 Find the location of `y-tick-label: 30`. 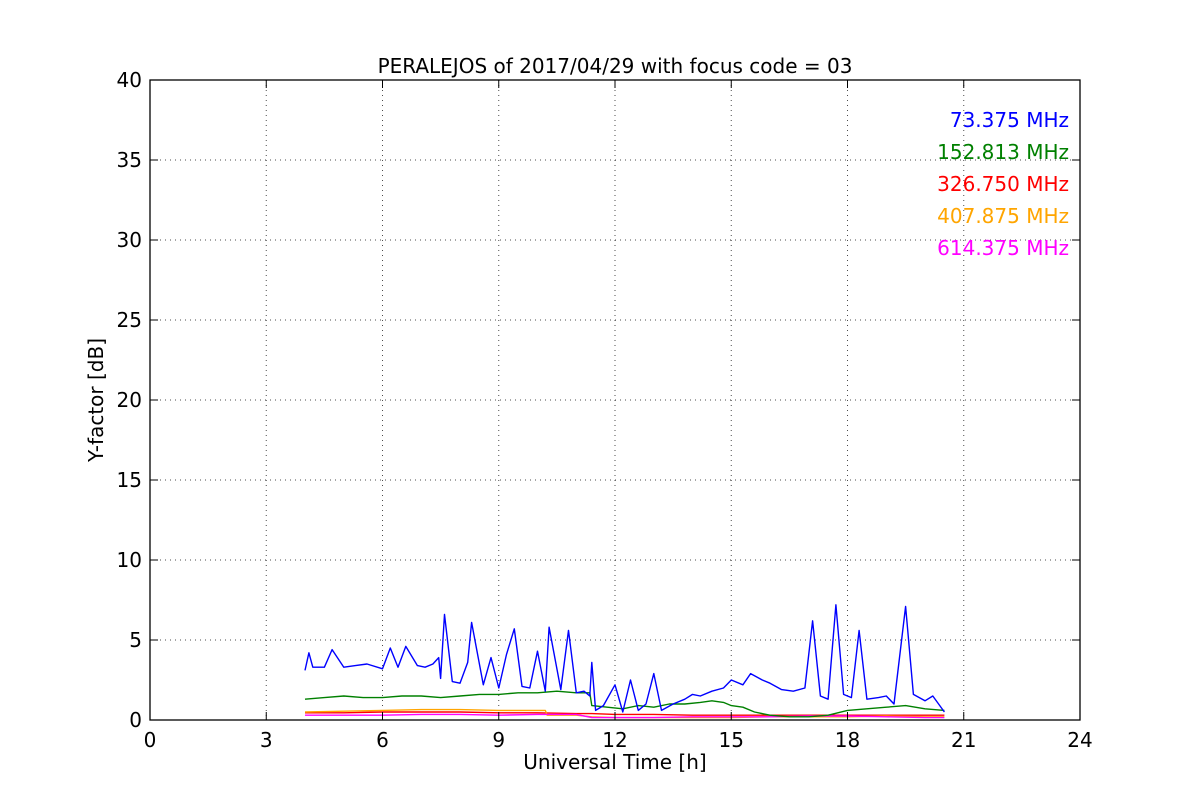

y-tick-label: 30 is located at coordinates (129, 240).